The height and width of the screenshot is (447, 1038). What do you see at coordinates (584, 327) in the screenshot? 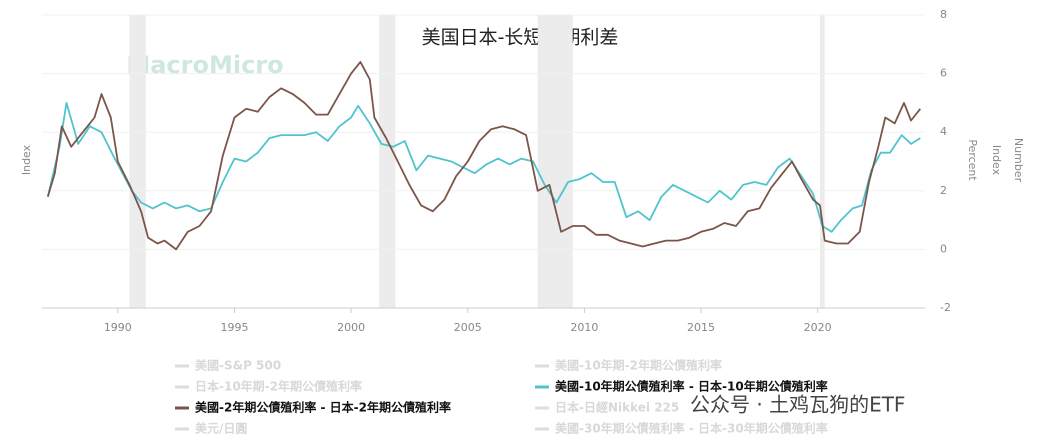
I see `x-tick-label: 2010` at bounding box center [584, 327].